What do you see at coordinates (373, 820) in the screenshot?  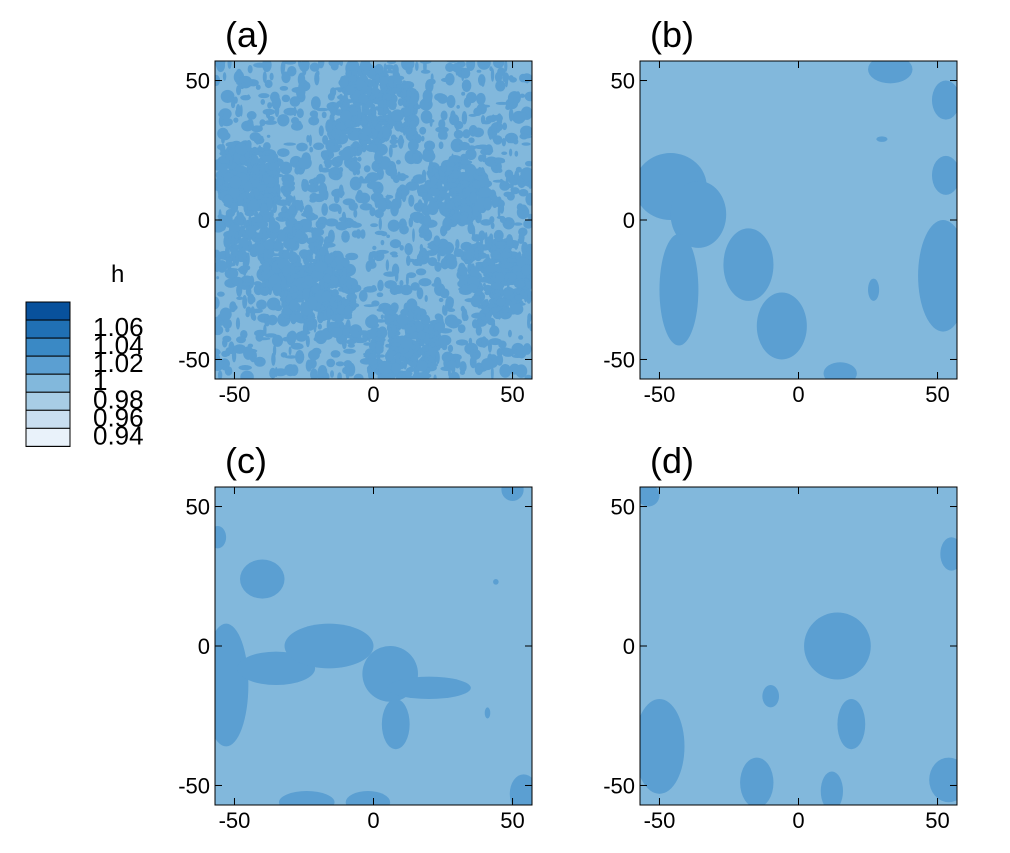 I see `x-tick-label: 0` at bounding box center [373, 820].